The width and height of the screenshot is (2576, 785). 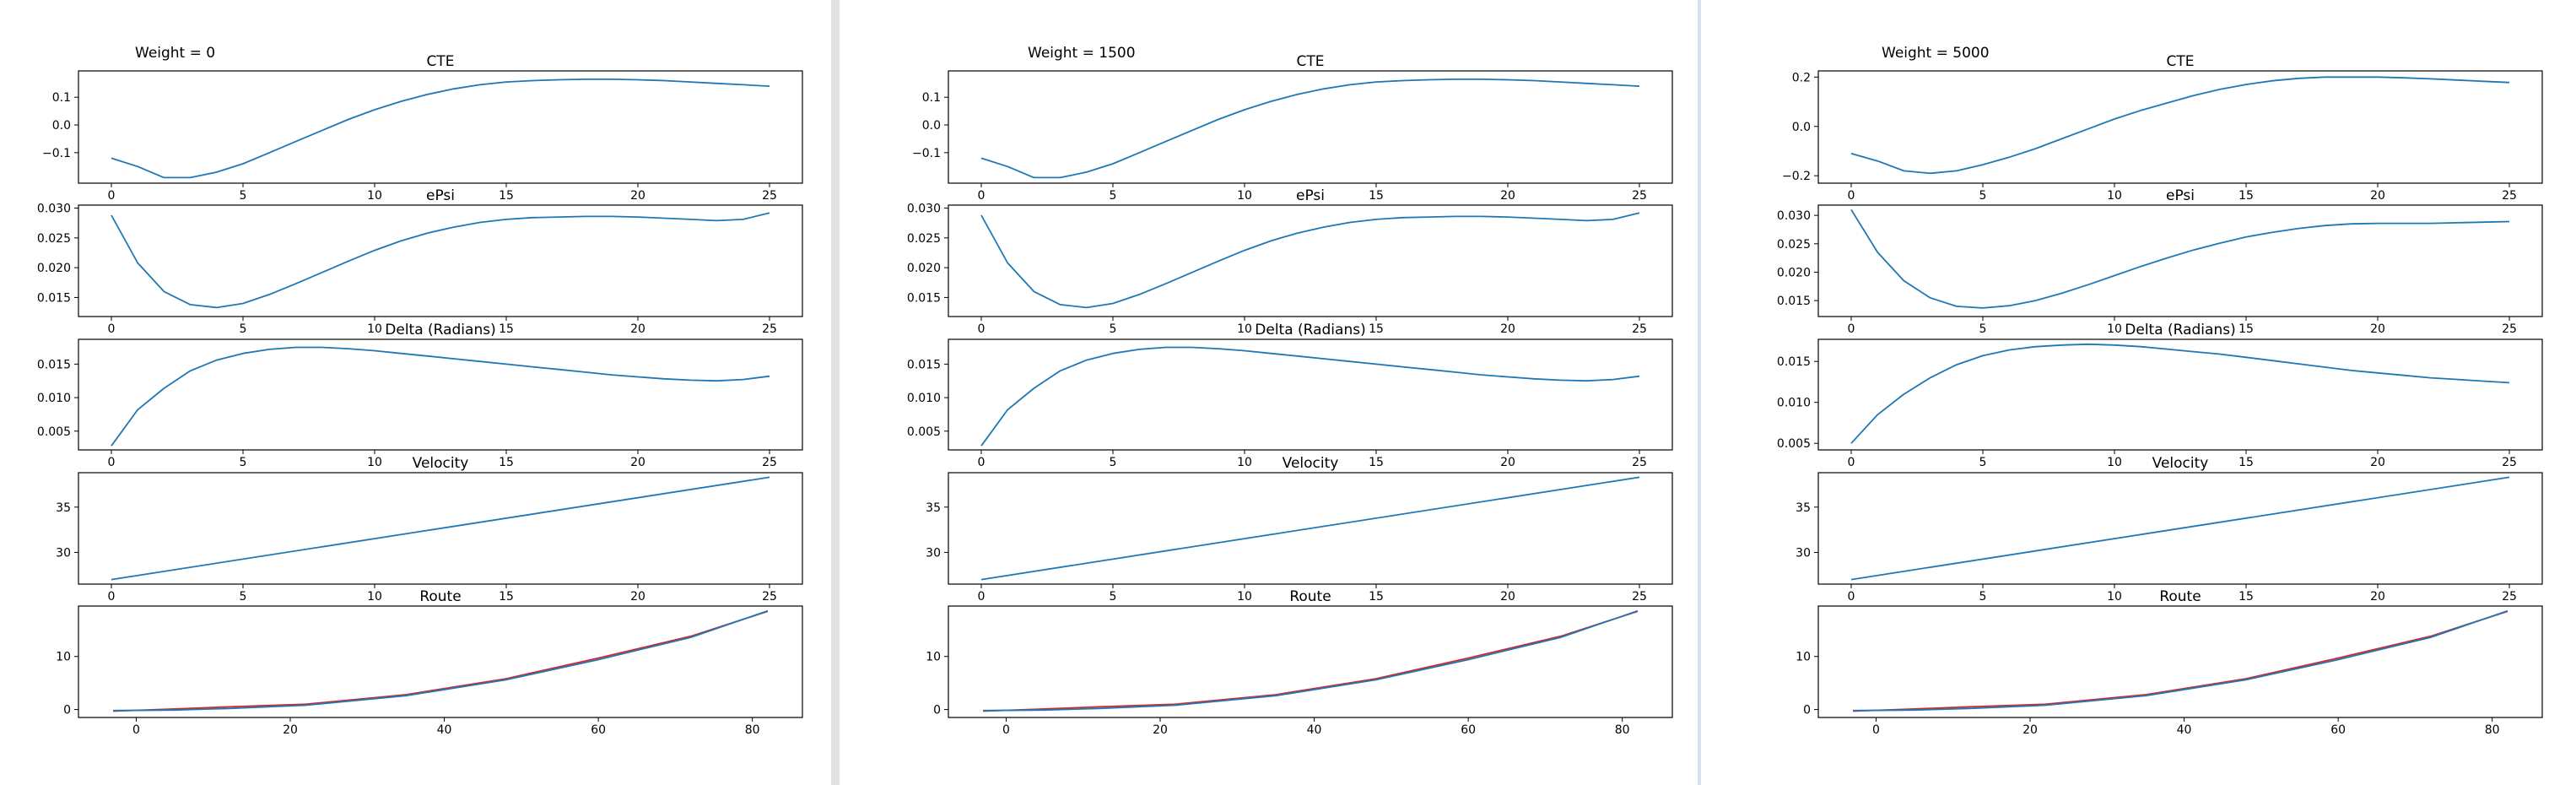 What do you see at coordinates (64, 657) in the screenshot?
I see `y-tick-label: 10` at bounding box center [64, 657].